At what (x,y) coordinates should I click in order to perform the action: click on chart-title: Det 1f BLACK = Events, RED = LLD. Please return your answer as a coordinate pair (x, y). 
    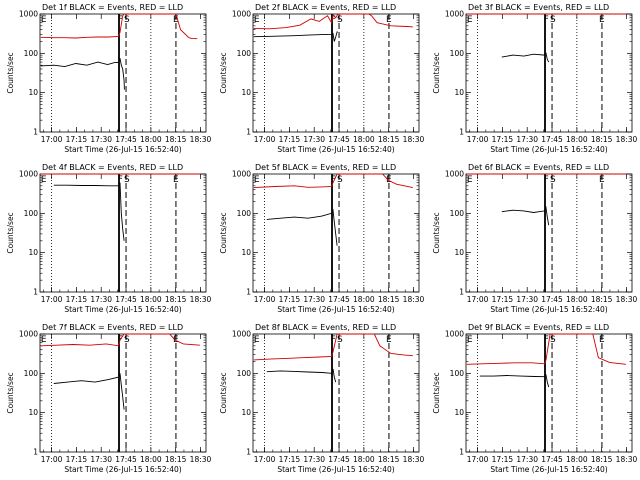
    Looking at the image, I should click on (112, 7).